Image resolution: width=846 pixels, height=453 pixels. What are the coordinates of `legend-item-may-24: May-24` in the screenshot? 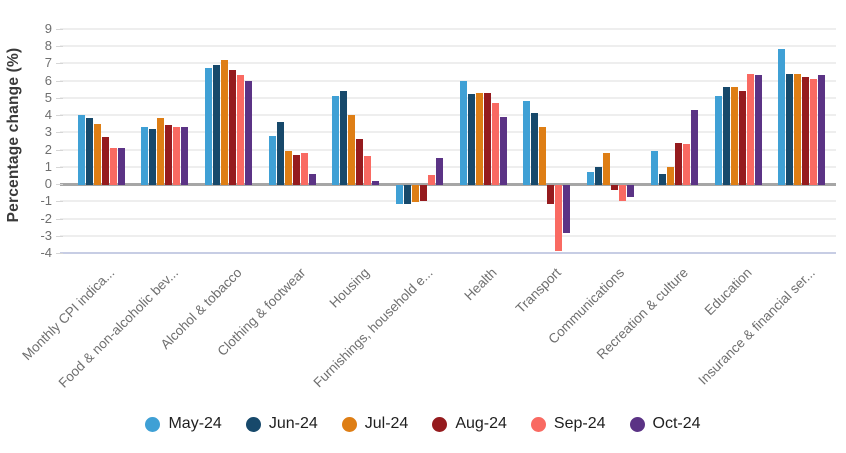 It's located at (183, 424).